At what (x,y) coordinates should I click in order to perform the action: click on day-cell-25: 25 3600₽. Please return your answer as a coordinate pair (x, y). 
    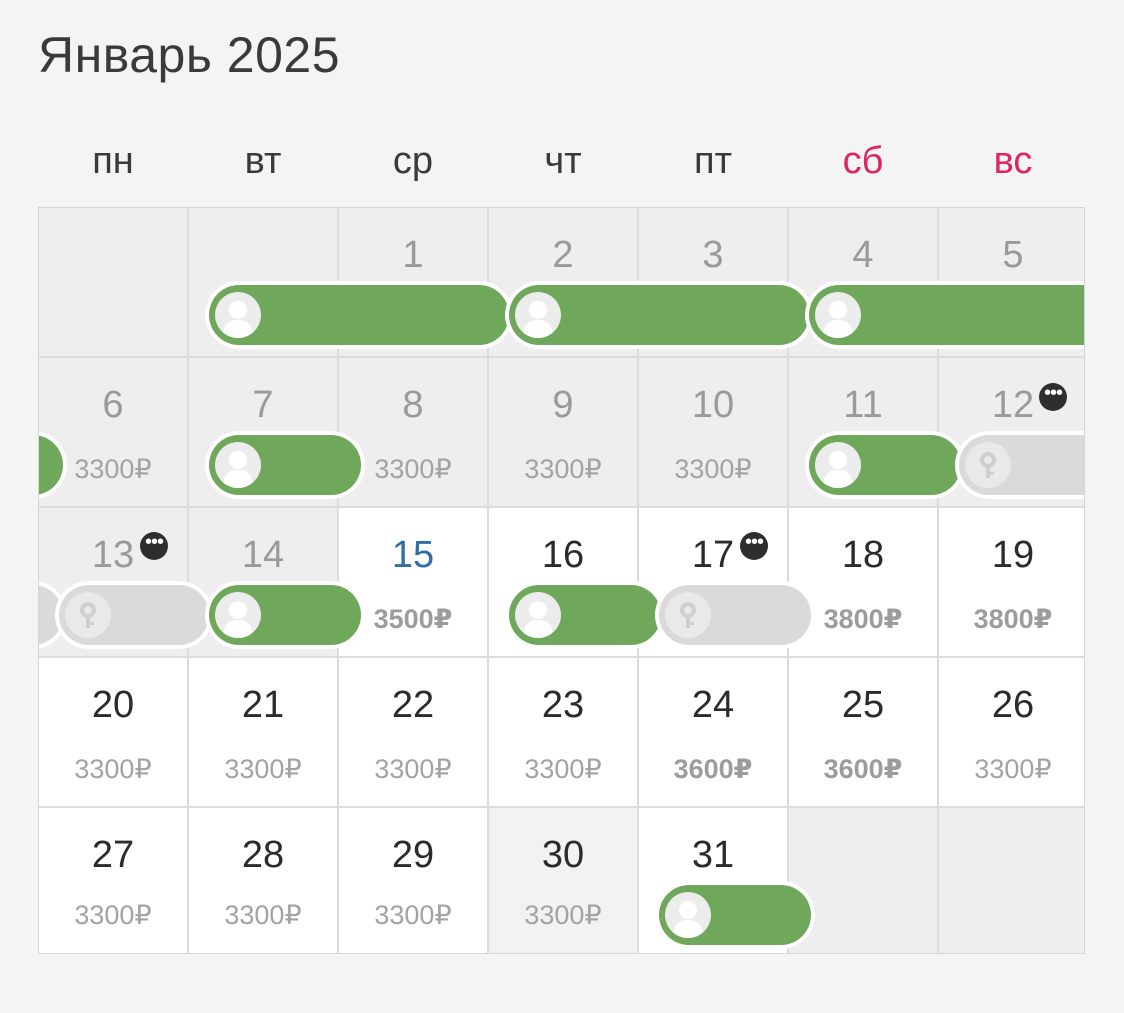
    Looking at the image, I should click on (864, 733).